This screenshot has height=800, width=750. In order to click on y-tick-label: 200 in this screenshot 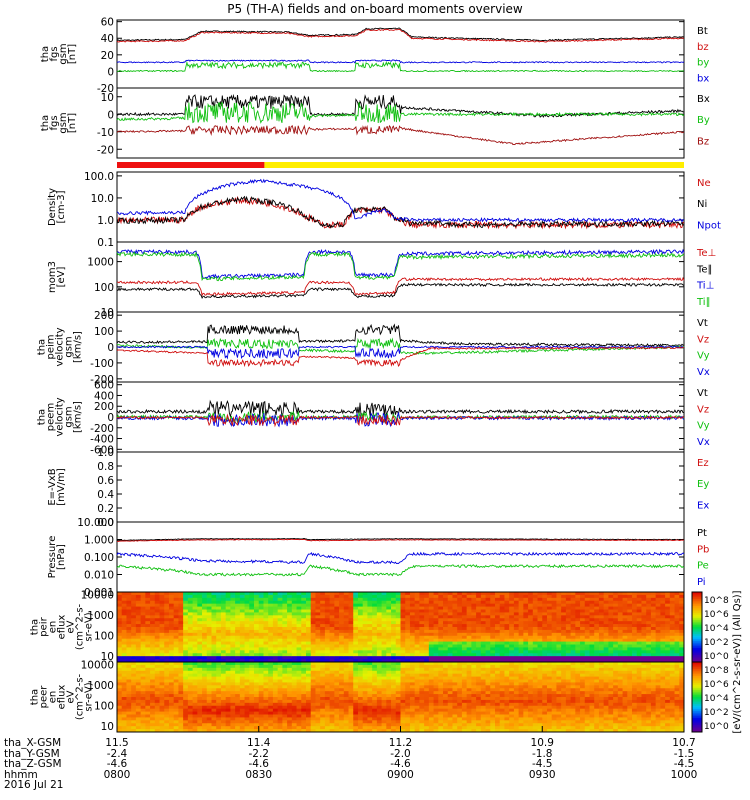, I will do `click(104, 407)`.